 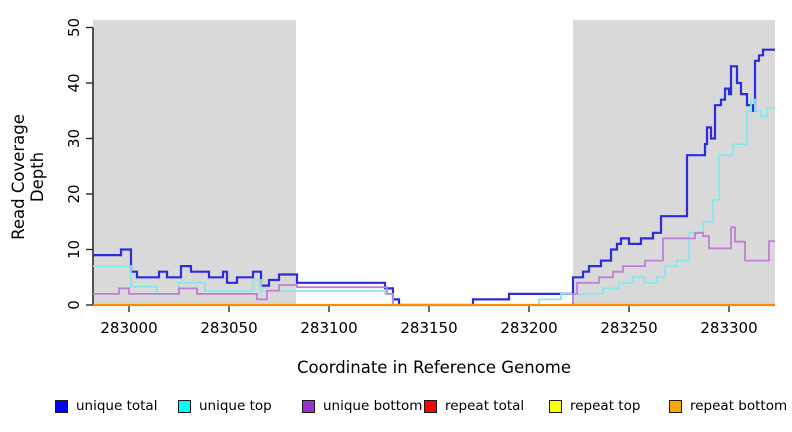 I want to click on x-tick-label: 283300, so click(x=728, y=328).